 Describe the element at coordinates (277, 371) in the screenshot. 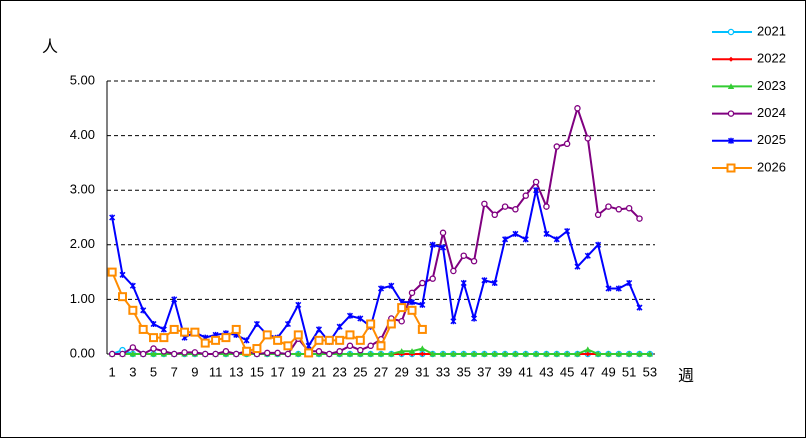

I see `x-tick-label: 17` at that location.